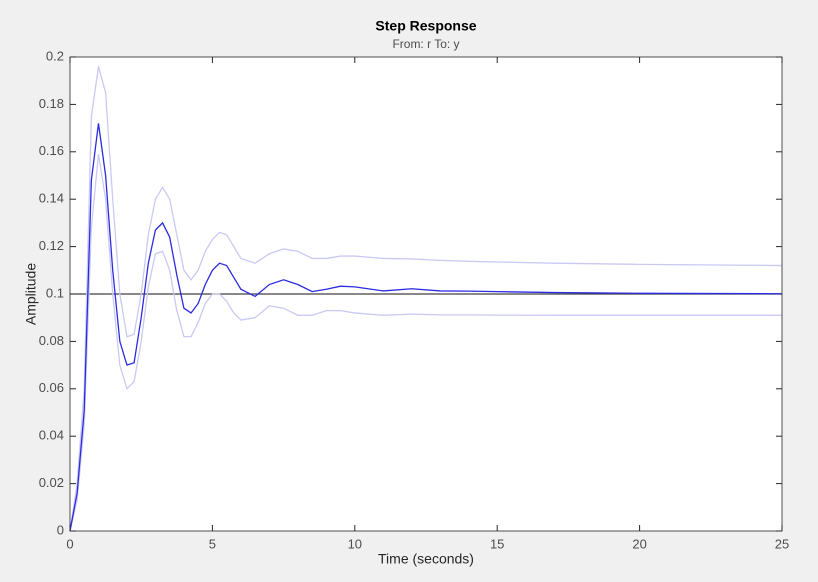 Image resolution: width=818 pixels, height=582 pixels. What do you see at coordinates (55, 292) in the screenshot?
I see `y-tick-label: 0.1` at bounding box center [55, 292].